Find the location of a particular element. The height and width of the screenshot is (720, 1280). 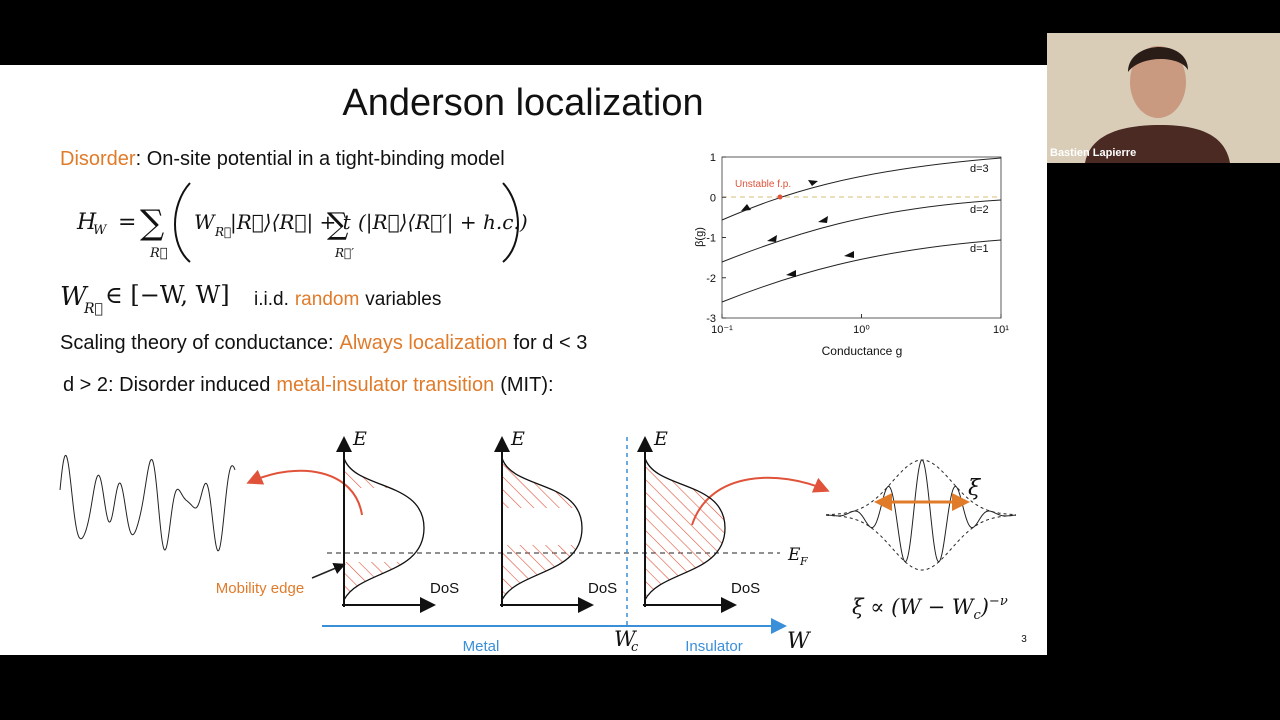

math: ξ is located at coordinates (975, 488).